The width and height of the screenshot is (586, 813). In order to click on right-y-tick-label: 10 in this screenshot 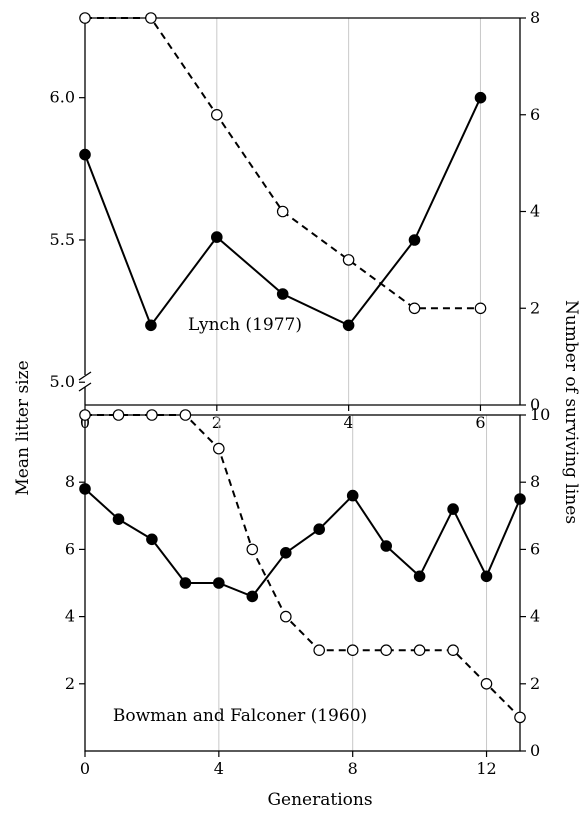, I will do `click(540, 414)`.